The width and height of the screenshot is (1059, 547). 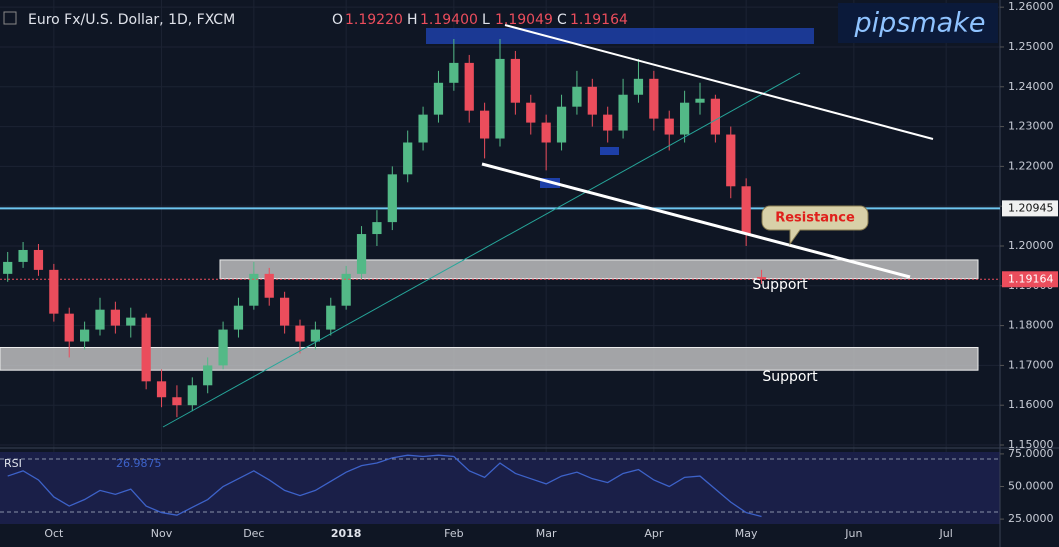 What do you see at coordinates (131, 20) in the screenshot?
I see `symbol-title: Euro Fx/U.S. Dollar, 1D, FXCM` at bounding box center [131, 20].